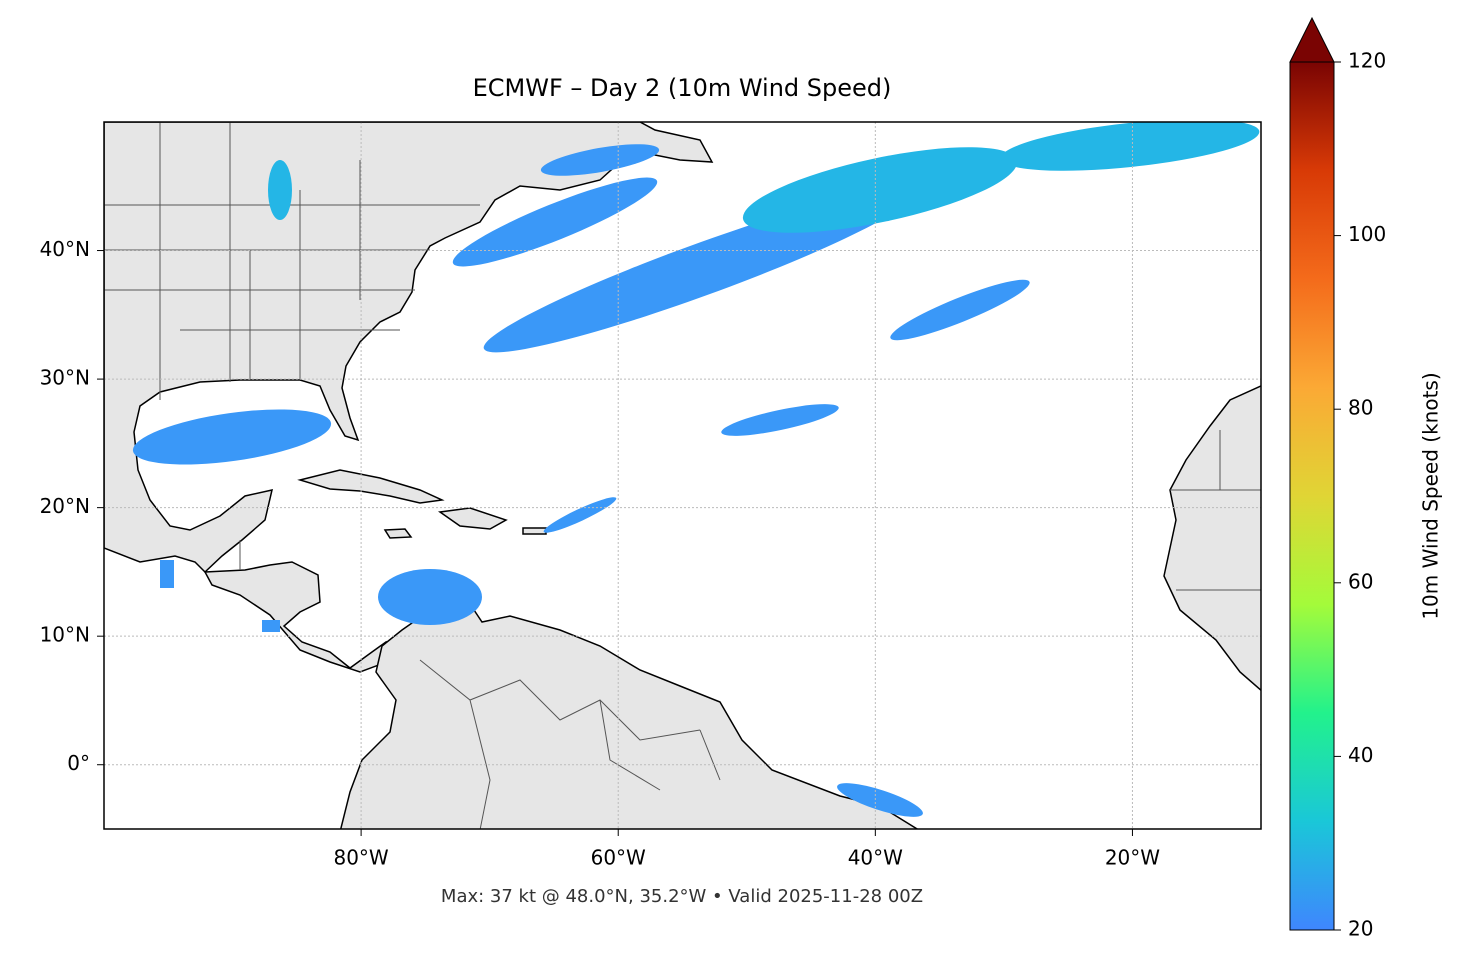 The height and width of the screenshot is (969, 1466). What do you see at coordinates (1312, 39) in the screenshot?
I see `colorbar-extend` at bounding box center [1312, 39].